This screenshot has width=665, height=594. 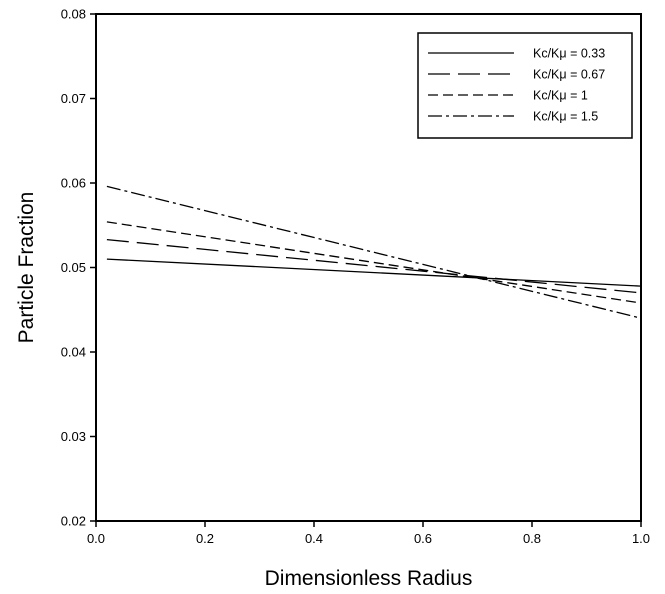 I want to click on y-tick-label: 0.05, so click(x=73, y=267).